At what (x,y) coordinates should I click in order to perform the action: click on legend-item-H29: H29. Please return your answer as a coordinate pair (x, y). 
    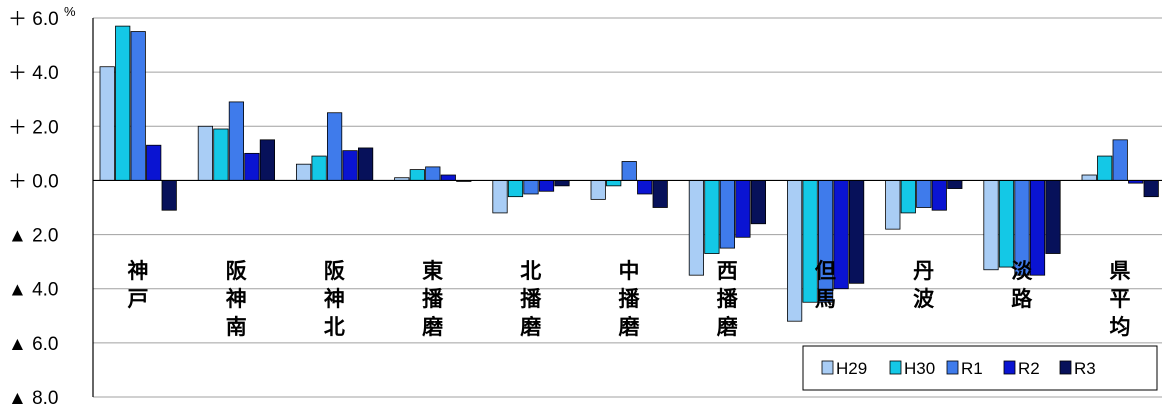
    Looking at the image, I should click on (844, 368).